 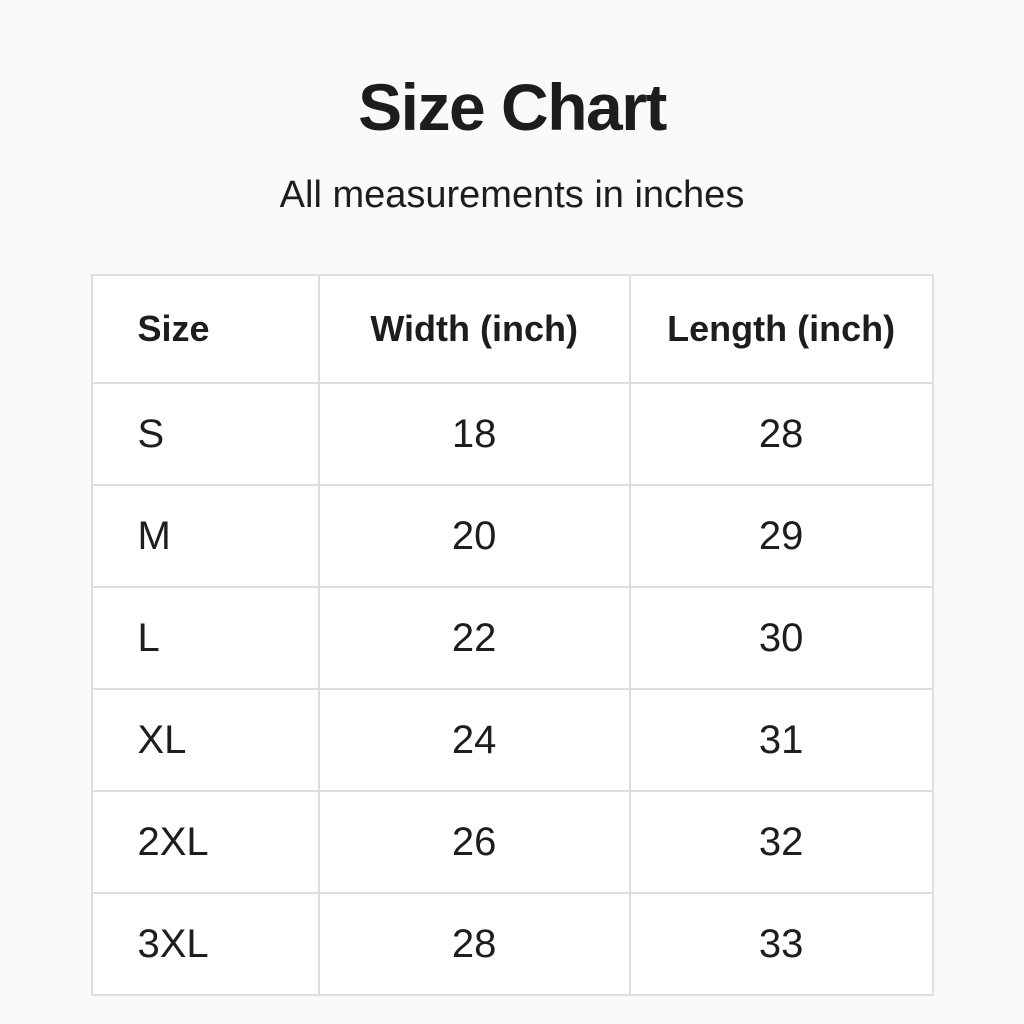 What do you see at coordinates (474, 842) in the screenshot?
I see `width-cell: 26` at bounding box center [474, 842].